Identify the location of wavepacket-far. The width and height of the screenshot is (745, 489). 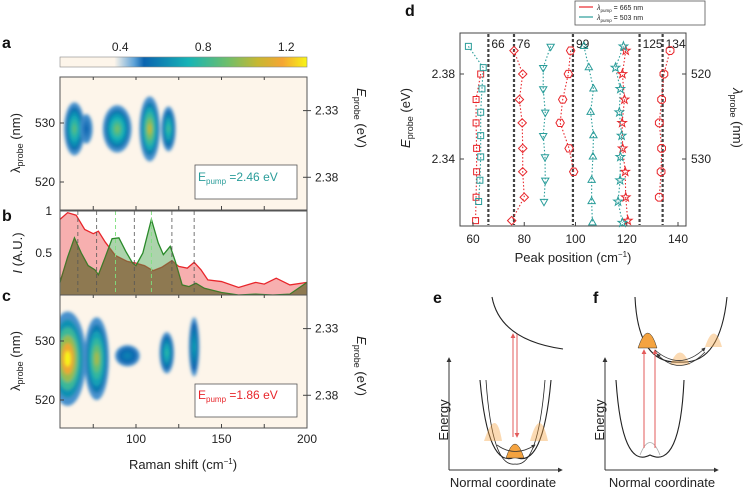
(713, 340).